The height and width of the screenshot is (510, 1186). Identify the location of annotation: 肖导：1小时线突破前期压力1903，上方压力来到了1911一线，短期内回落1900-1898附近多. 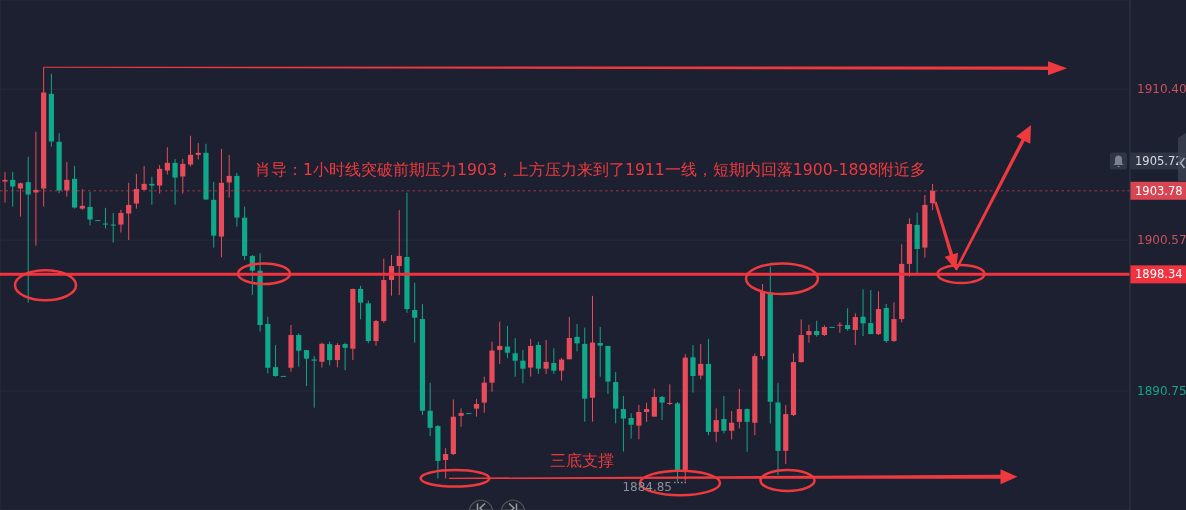
(591, 169).